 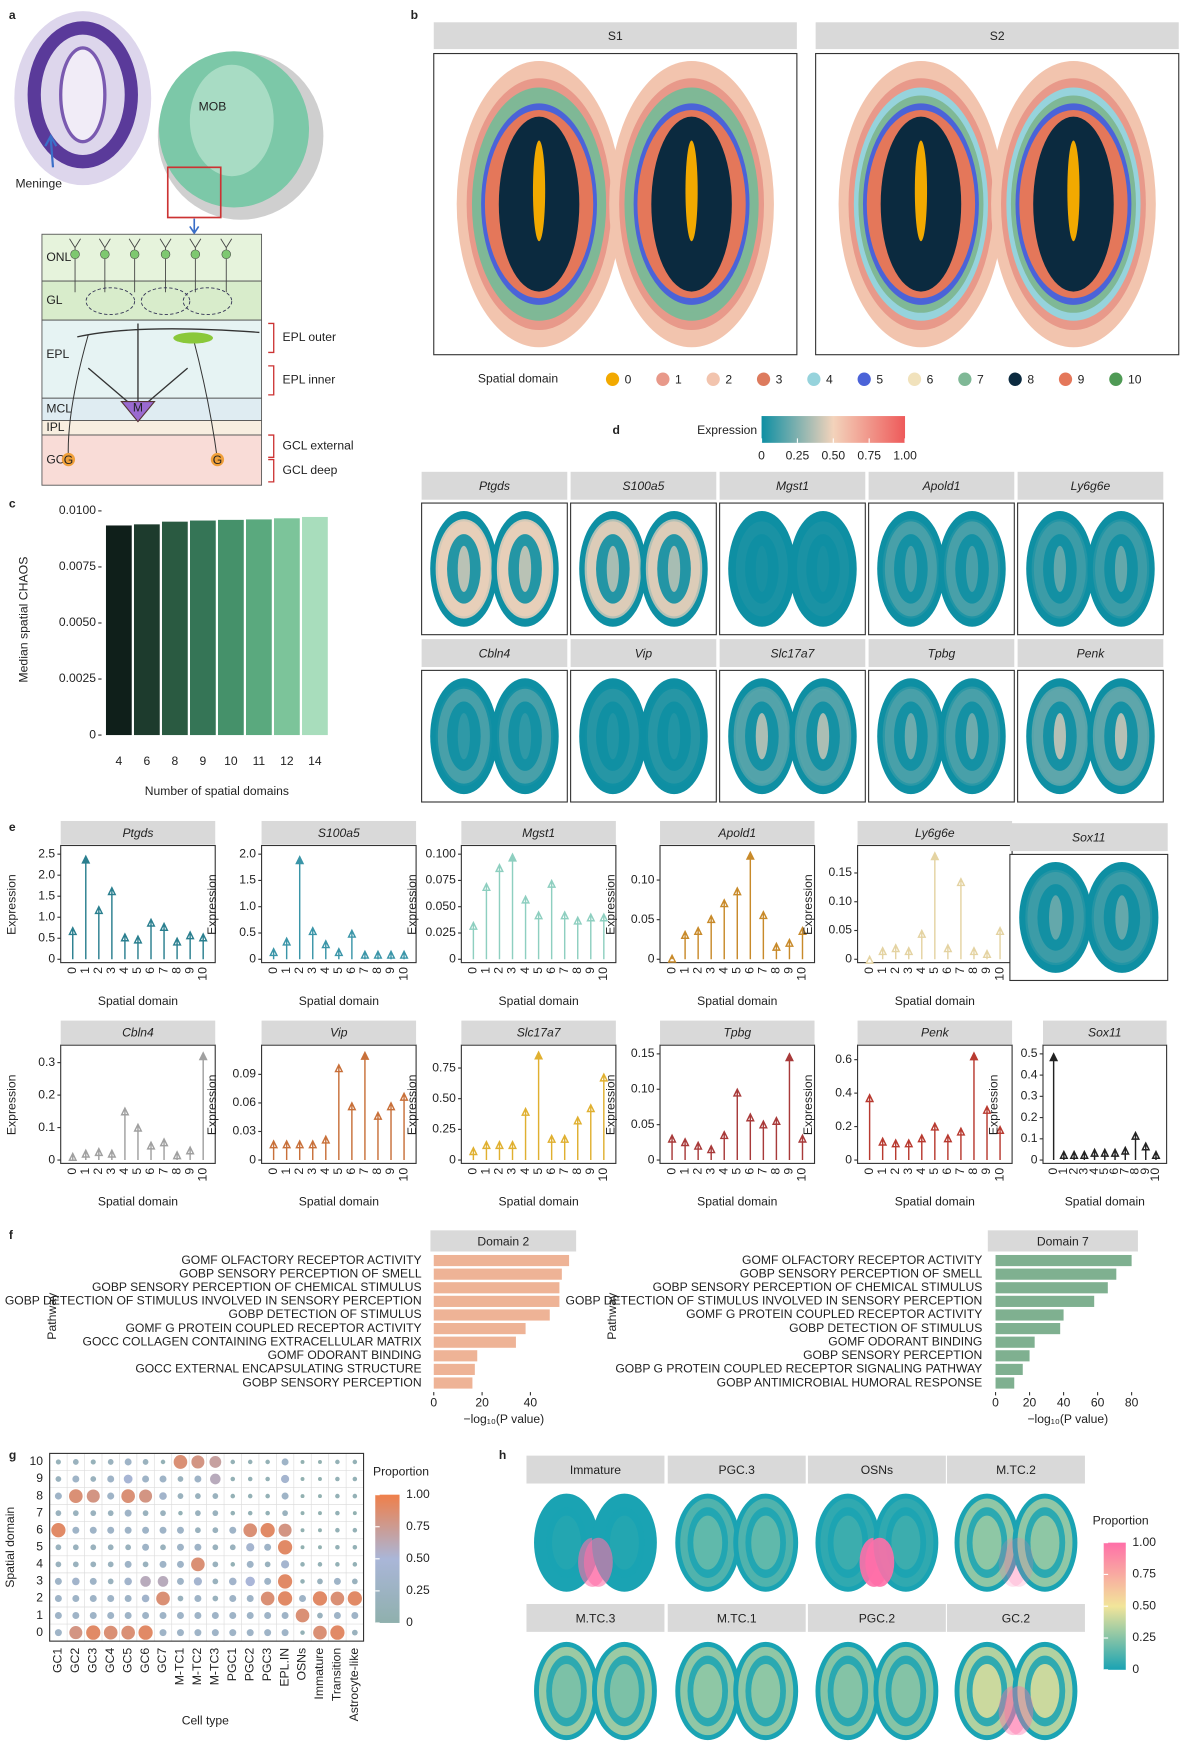 What do you see at coordinates (409, 1622) in the screenshot?
I see `colorbar-tick-label: 0` at bounding box center [409, 1622].